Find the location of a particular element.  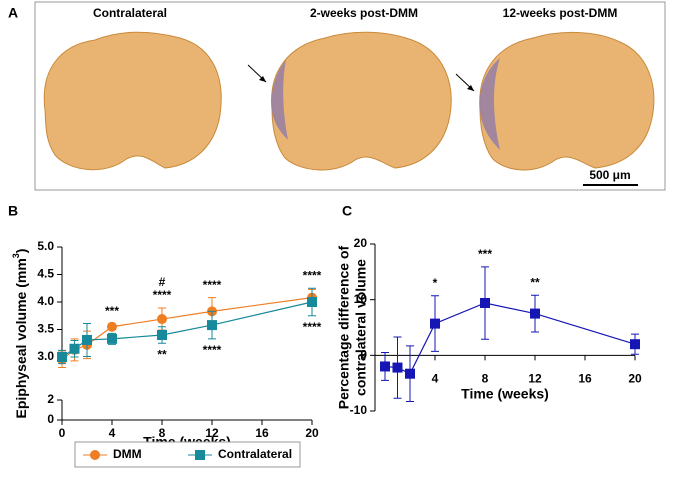

legend-label: Contralateral is located at coordinates (255, 454).